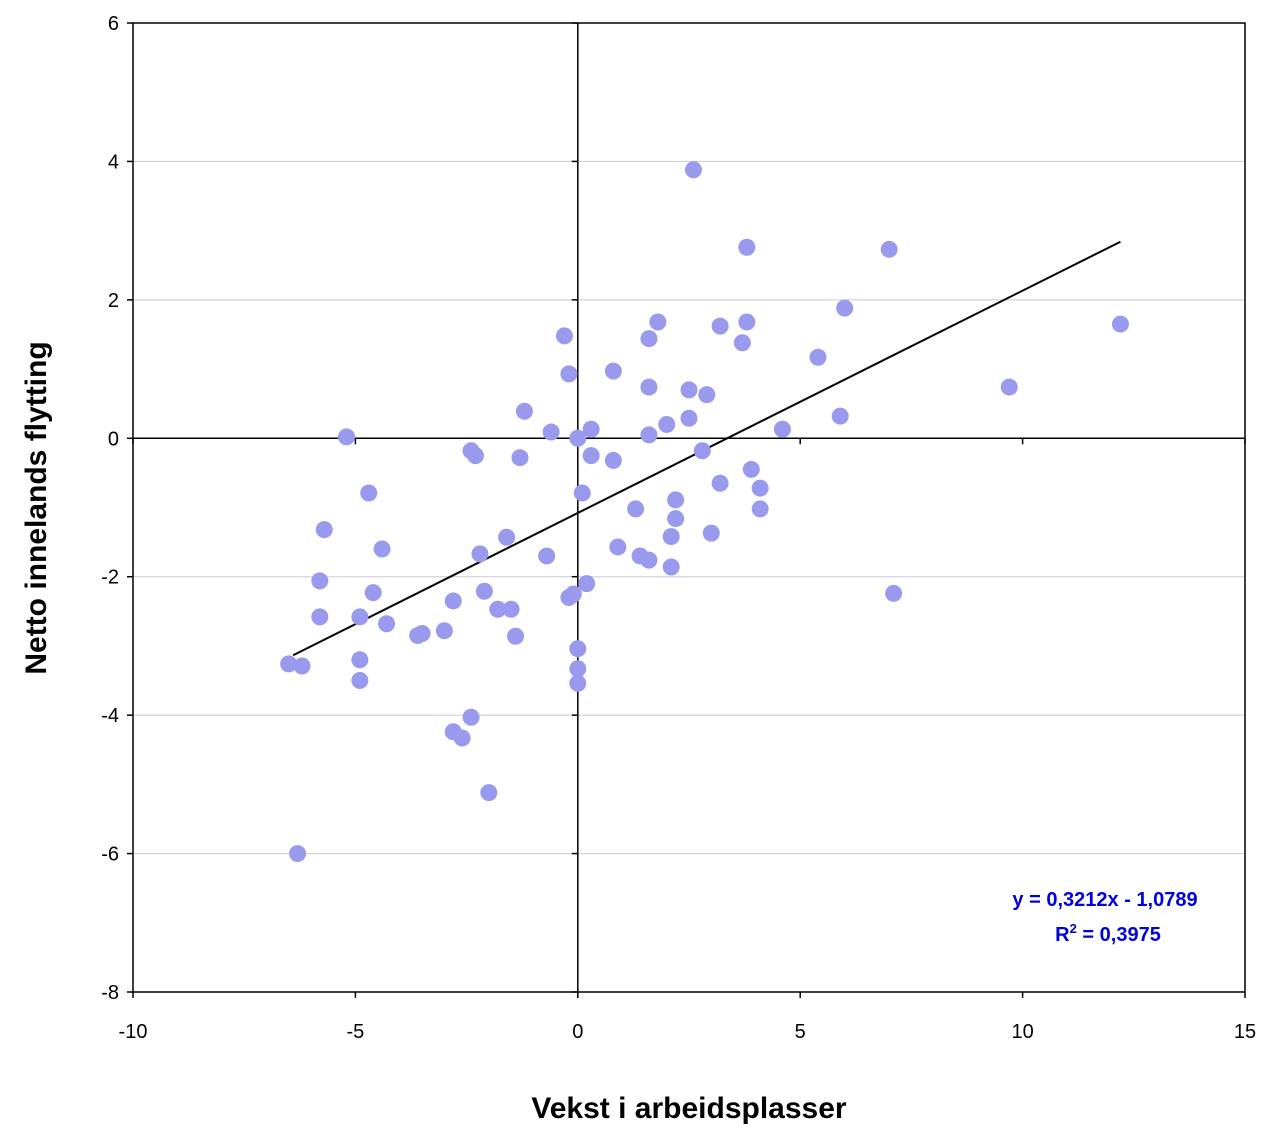 This screenshot has width=1261, height=1129. What do you see at coordinates (689, 1108) in the screenshot?
I see `x-axis-title: Vekst i arbeidsplasser` at bounding box center [689, 1108].